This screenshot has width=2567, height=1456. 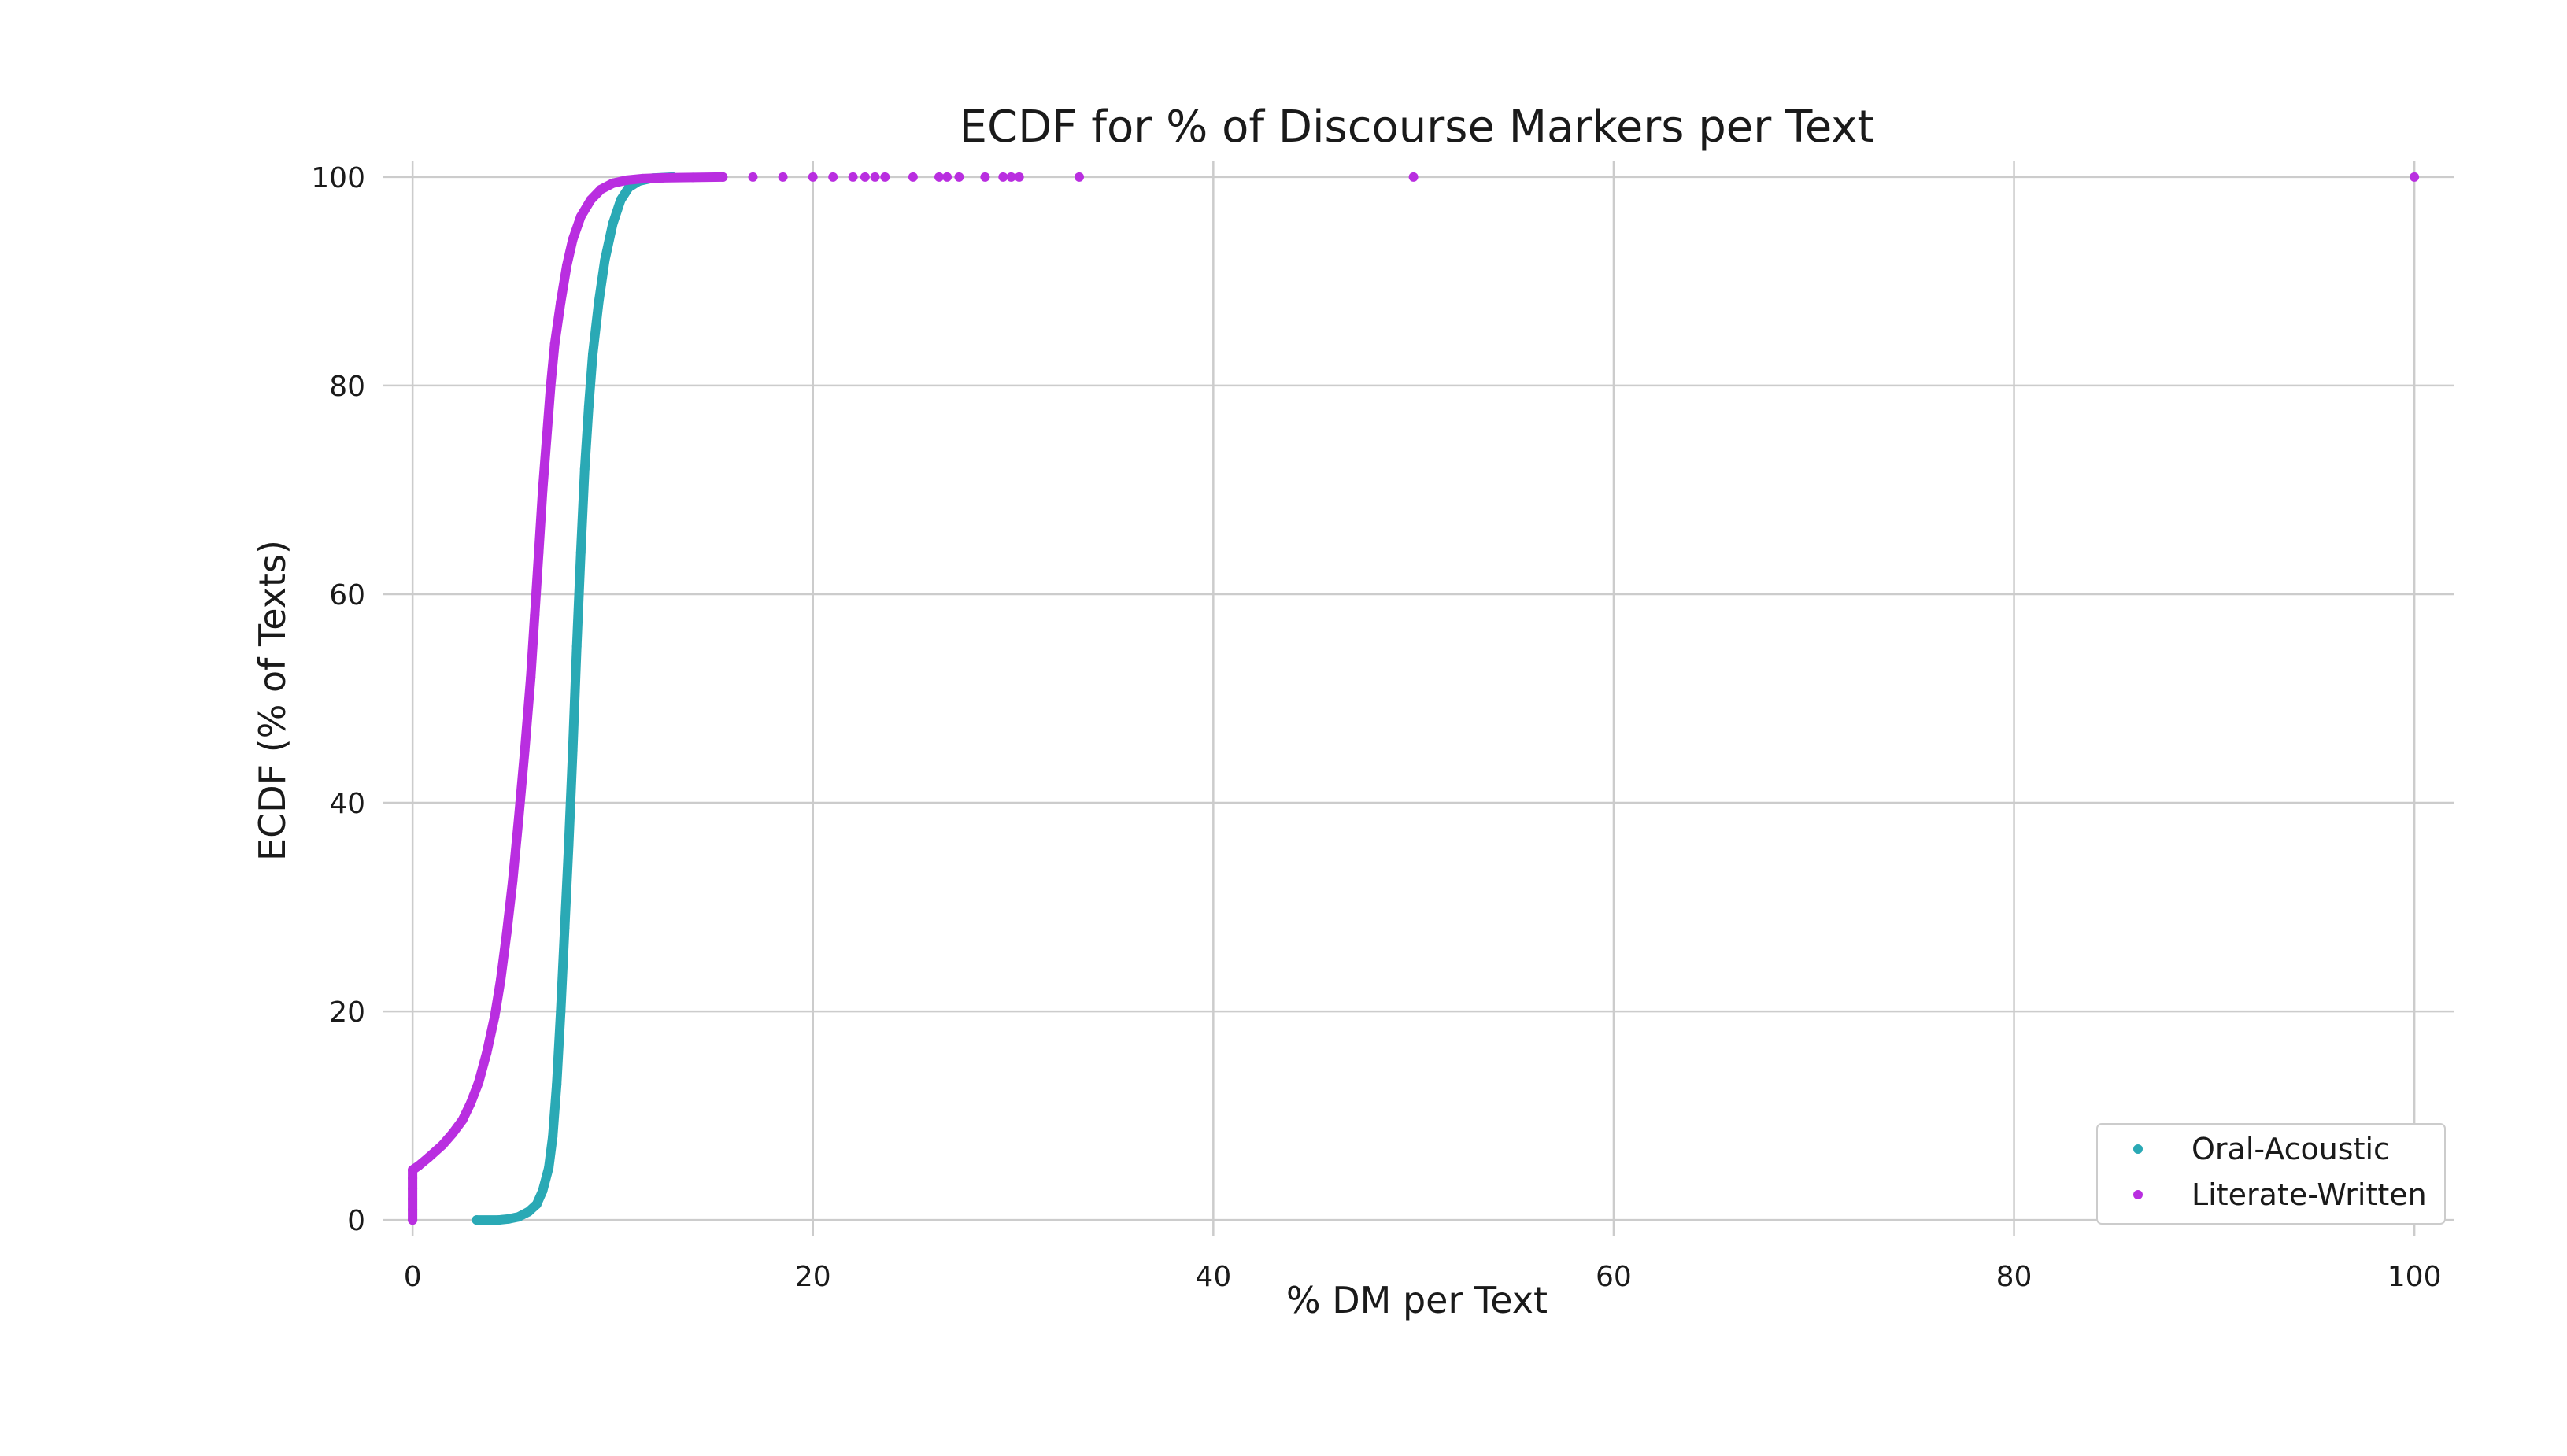 What do you see at coordinates (1213, 1277) in the screenshot?
I see `x-tick-label-2: 40` at bounding box center [1213, 1277].